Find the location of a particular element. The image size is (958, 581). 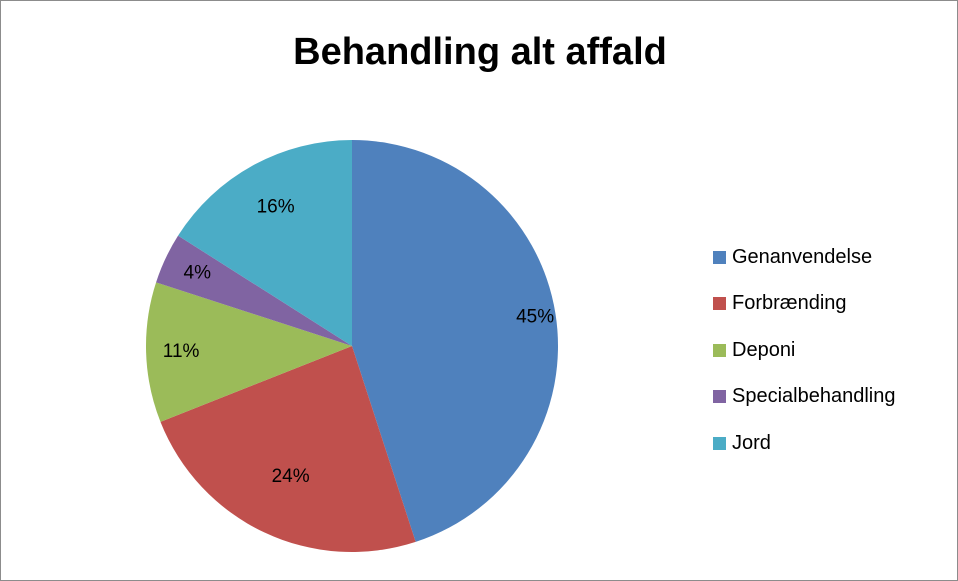

data-label-genanvendelse: 45% is located at coordinates (535, 316).